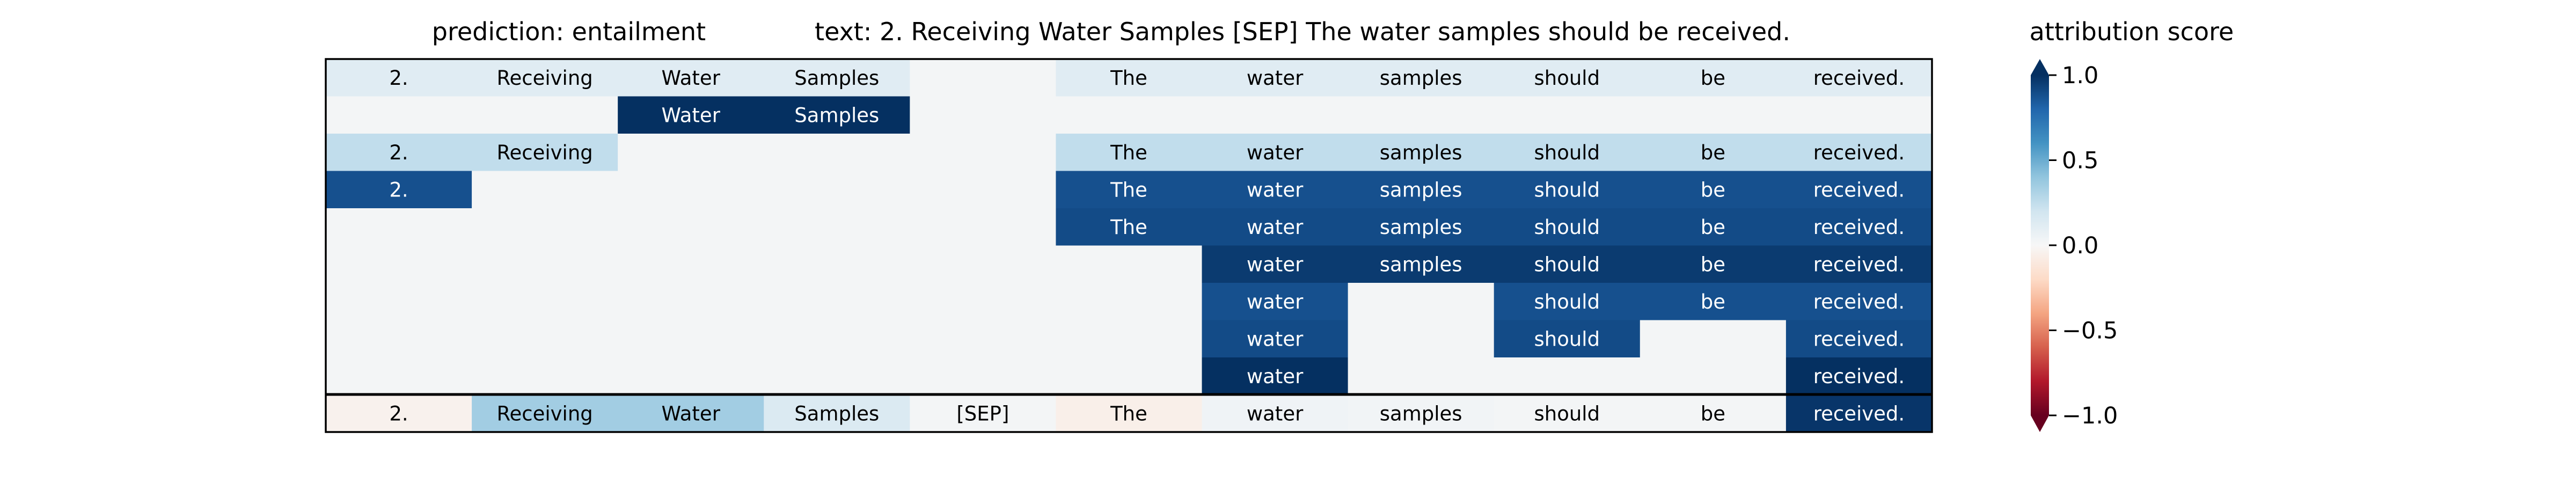 This screenshot has height=483, width=2576. Describe the element at coordinates (2040, 245) in the screenshot. I see `colorbar-gradient` at that location.